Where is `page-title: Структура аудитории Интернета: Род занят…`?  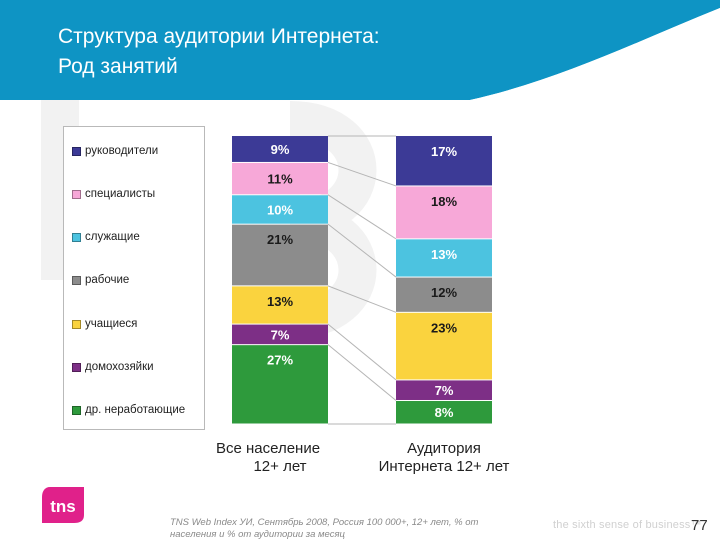
page-title: Структура аудитории Интернета: Род занят… is located at coordinates (219, 52).